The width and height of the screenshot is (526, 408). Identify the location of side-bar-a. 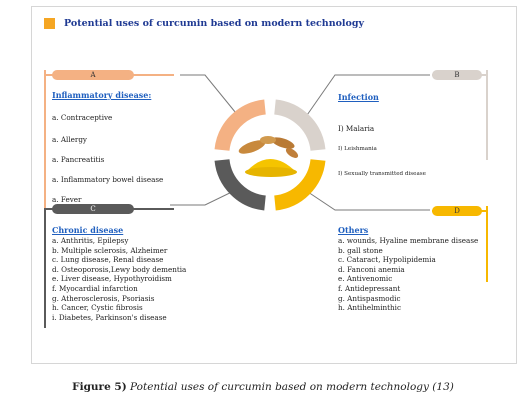
(45, 139).